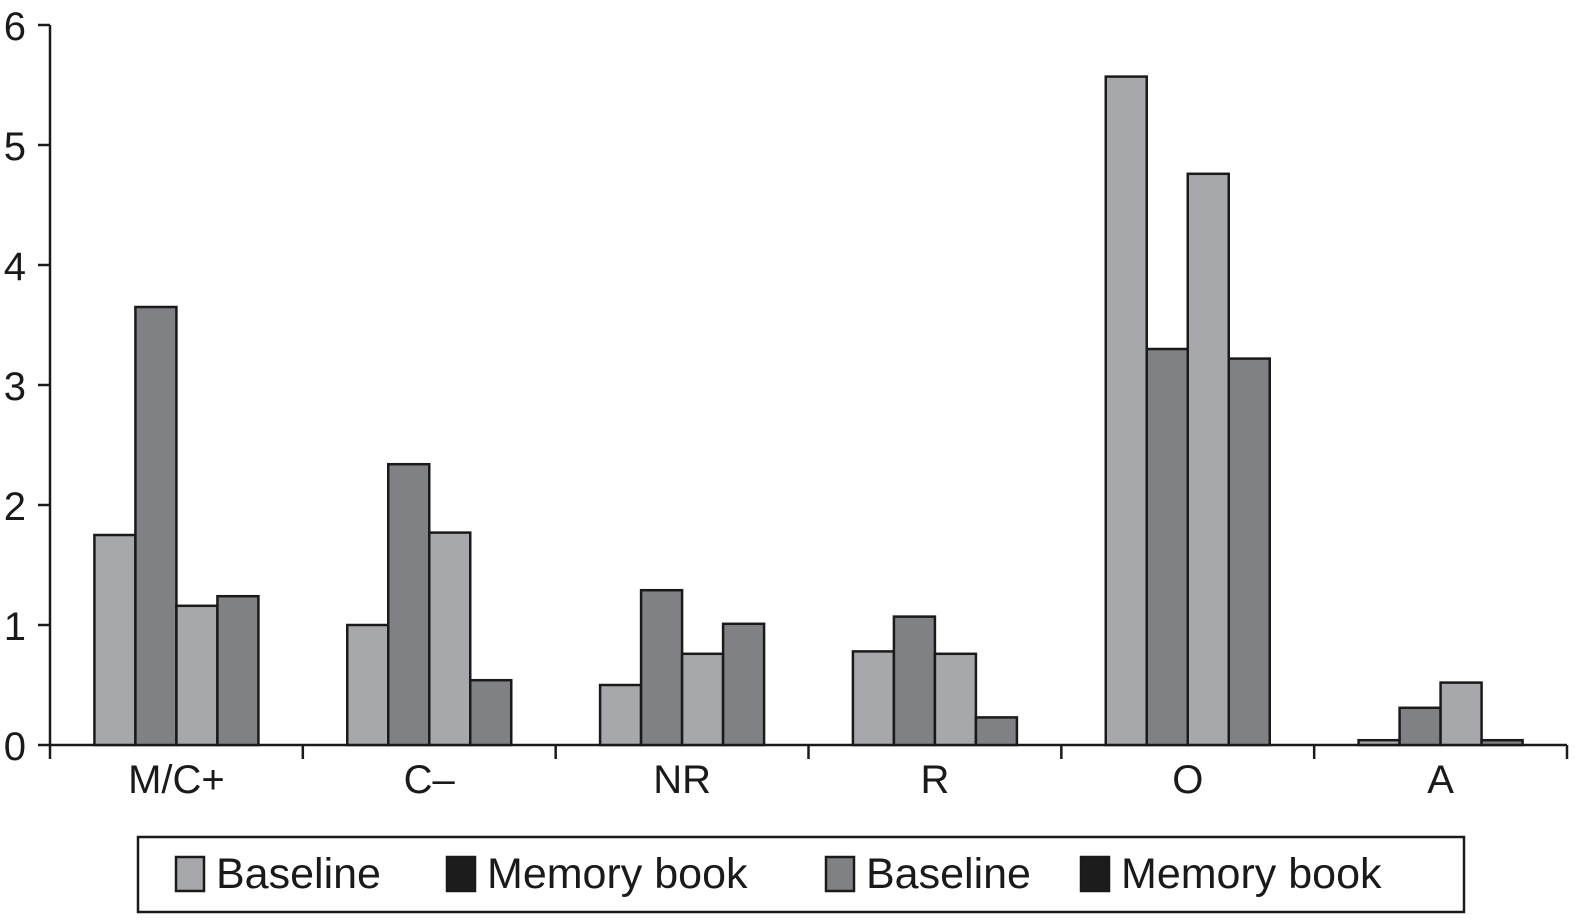 The height and width of the screenshot is (922, 1583). What do you see at coordinates (15, 507) in the screenshot?
I see `y-tick-label: 2` at bounding box center [15, 507].